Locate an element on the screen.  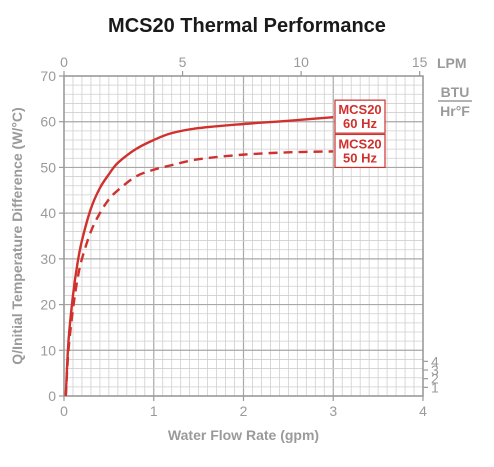
x-tick-label: 4 is located at coordinates (423, 411).